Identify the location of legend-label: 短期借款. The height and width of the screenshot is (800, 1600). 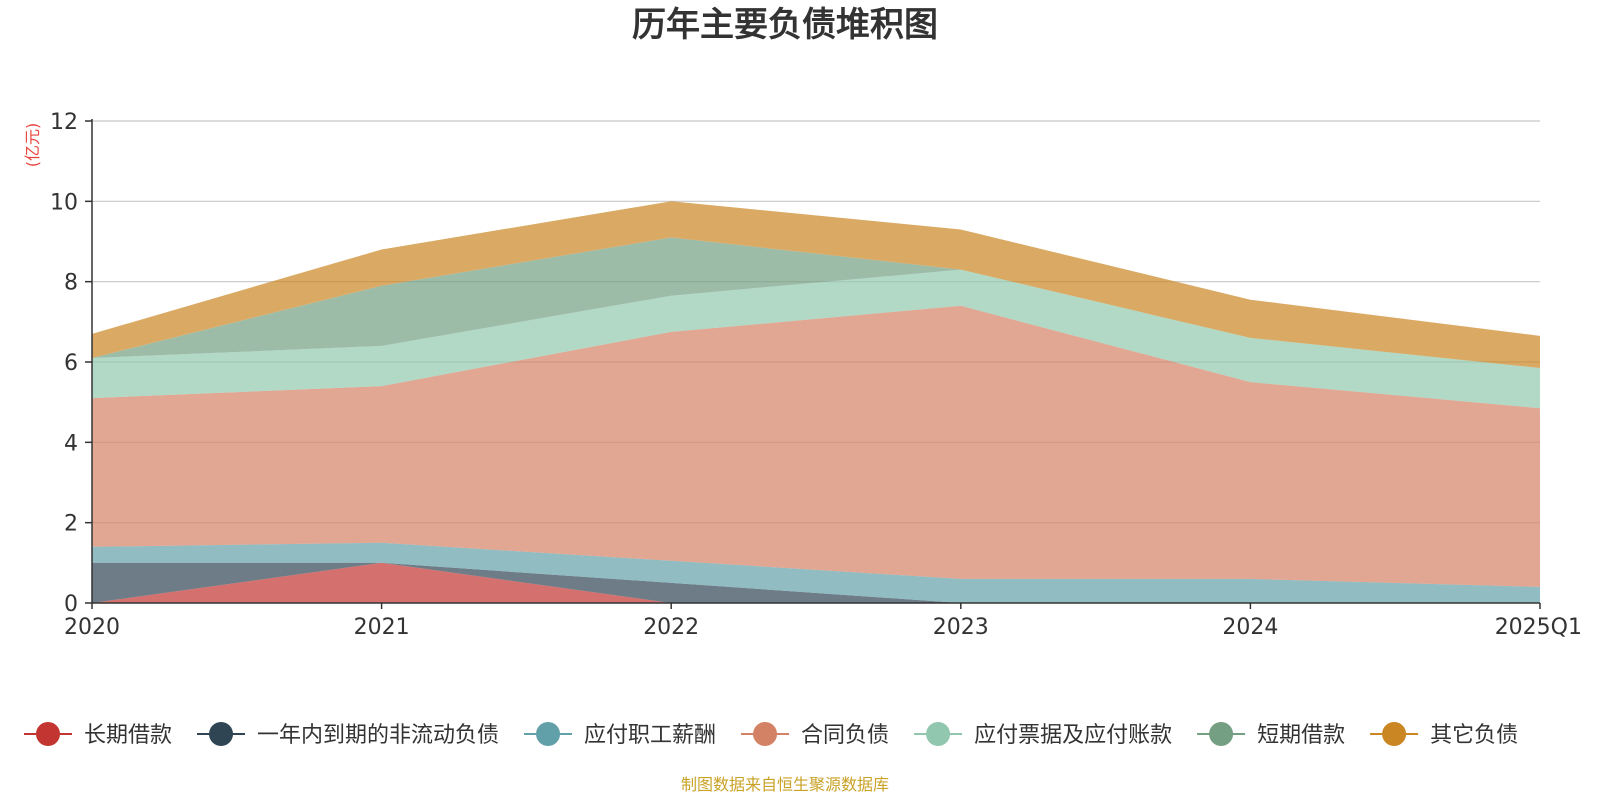
(1301, 735).